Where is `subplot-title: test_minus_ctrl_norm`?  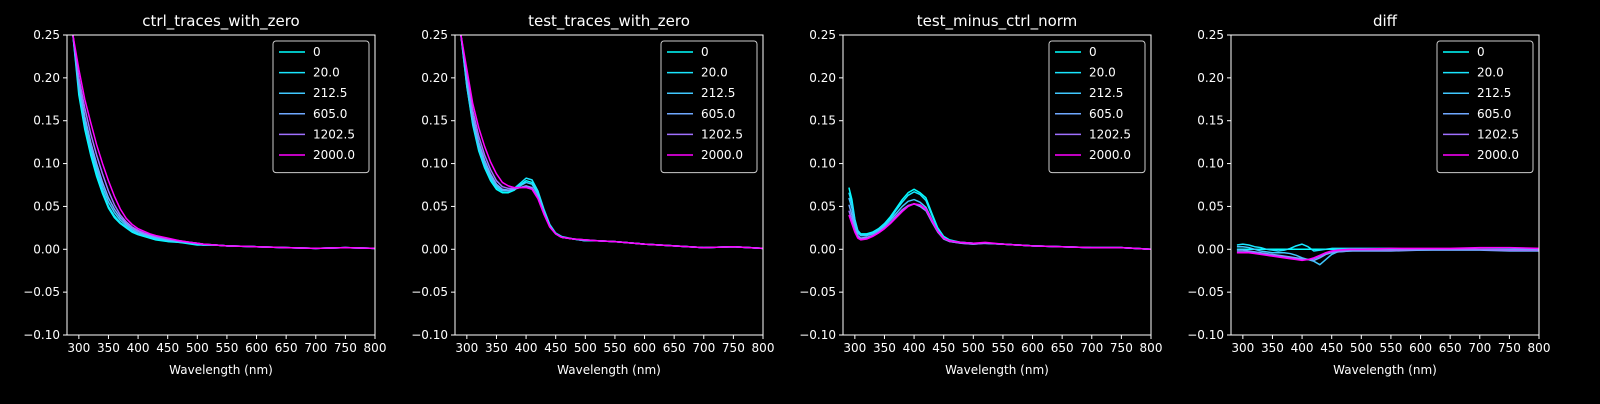
subplot-title: test_minus_ctrl_norm is located at coordinates (997, 21).